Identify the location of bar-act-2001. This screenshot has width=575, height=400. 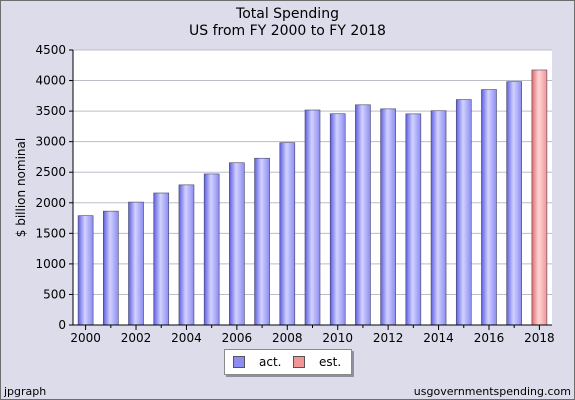
(111, 268).